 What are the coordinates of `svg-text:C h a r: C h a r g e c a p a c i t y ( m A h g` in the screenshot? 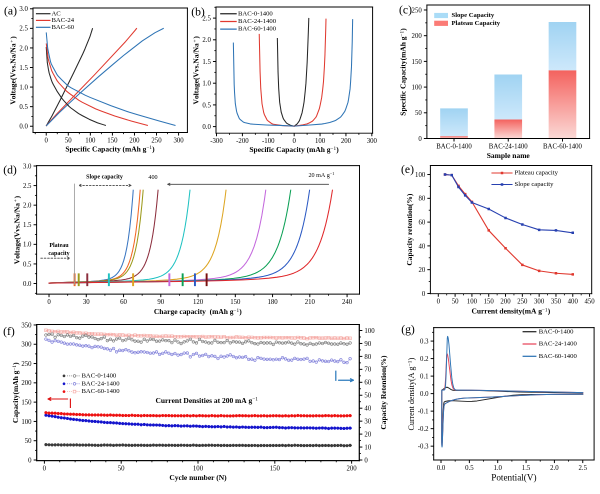 It's located at (200, 305).